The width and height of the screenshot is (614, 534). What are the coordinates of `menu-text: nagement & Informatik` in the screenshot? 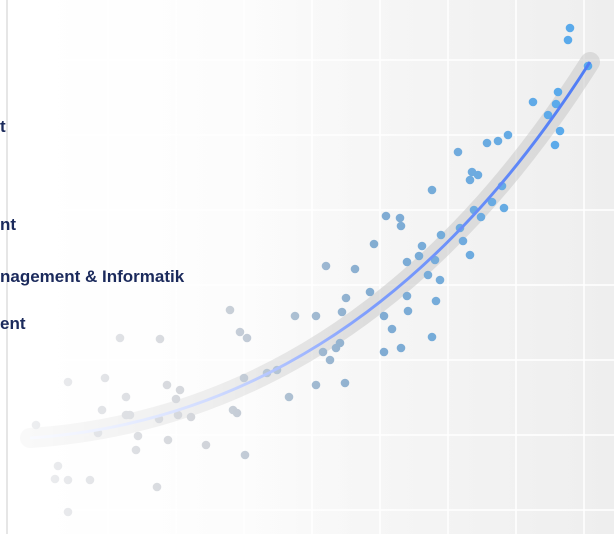 It's located at (92, 276).